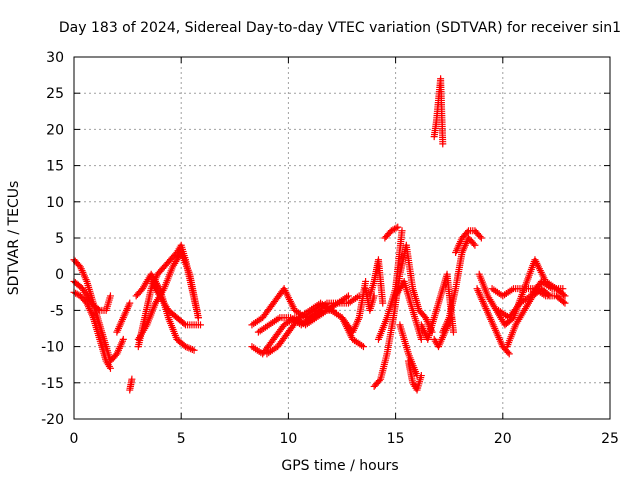 This screenshot has height=480, width=640. I want to click on x-axis-title: GPS time / hours, so click(339, 466).